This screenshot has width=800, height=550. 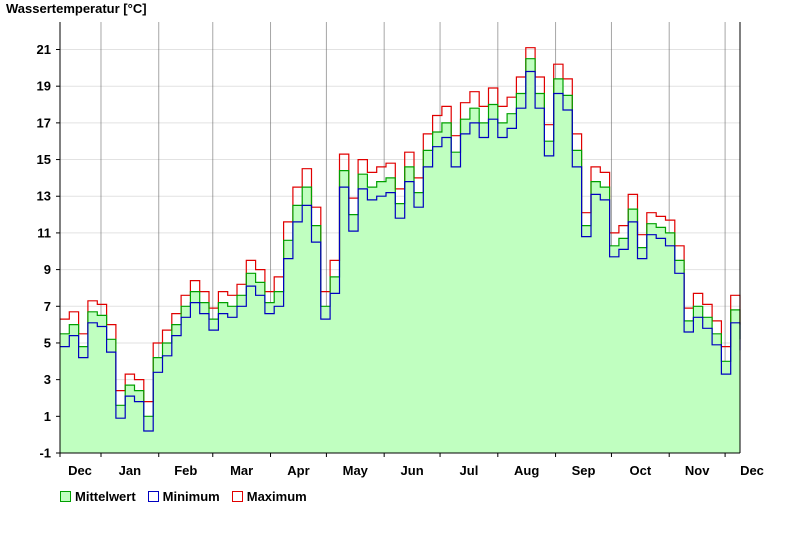 What do you see at coordinates (298, 470) in the screenshot?
I see `x-tick-label-apr-4: Apr` at bounding box center [298, 470].